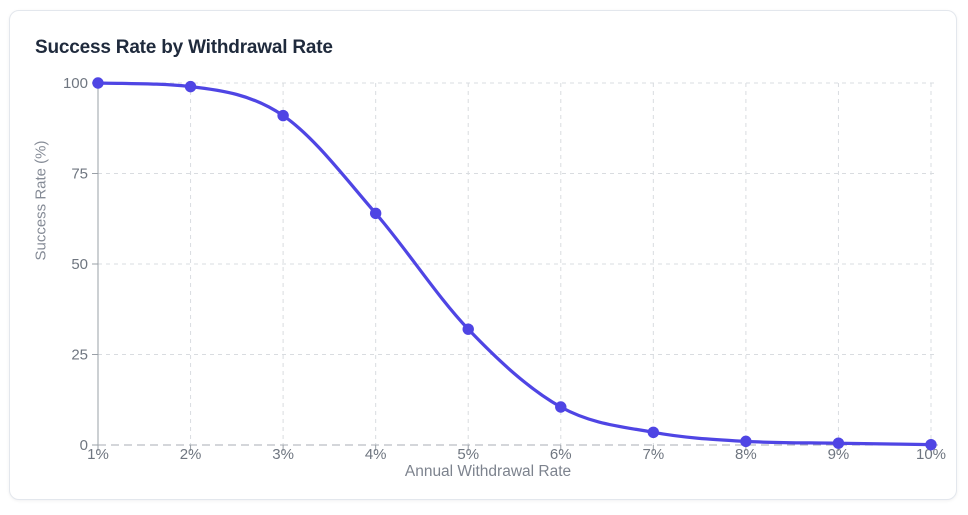 Image resolution: width=968 pixels, height=515 pixels. Describe the element at coordinates (468, 454) in the screenshot. I see `x-tick-label: 5%` at that location.